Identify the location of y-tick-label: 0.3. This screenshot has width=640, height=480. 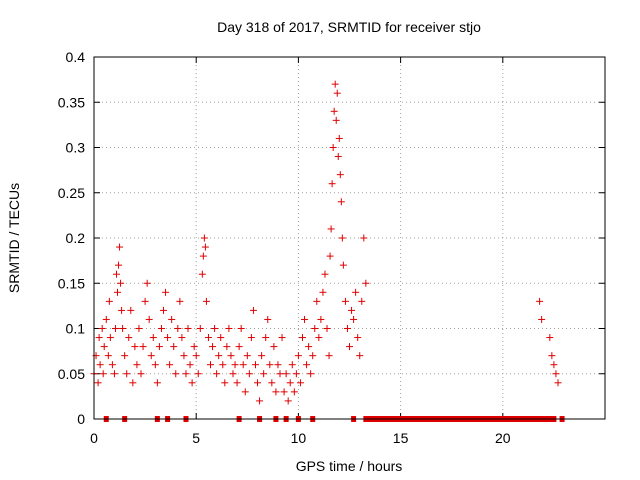
(76, 148).